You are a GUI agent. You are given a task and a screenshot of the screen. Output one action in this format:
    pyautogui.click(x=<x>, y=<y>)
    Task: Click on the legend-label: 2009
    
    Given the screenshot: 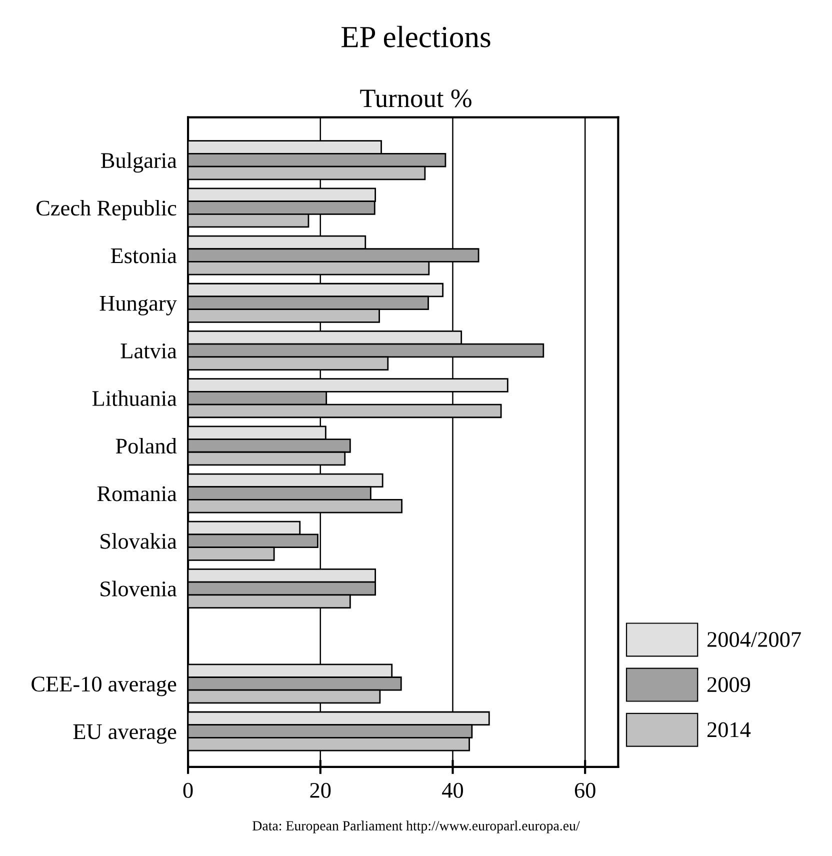 What is the action you would take?
    pyautogui.click(x=728, y=684)
    